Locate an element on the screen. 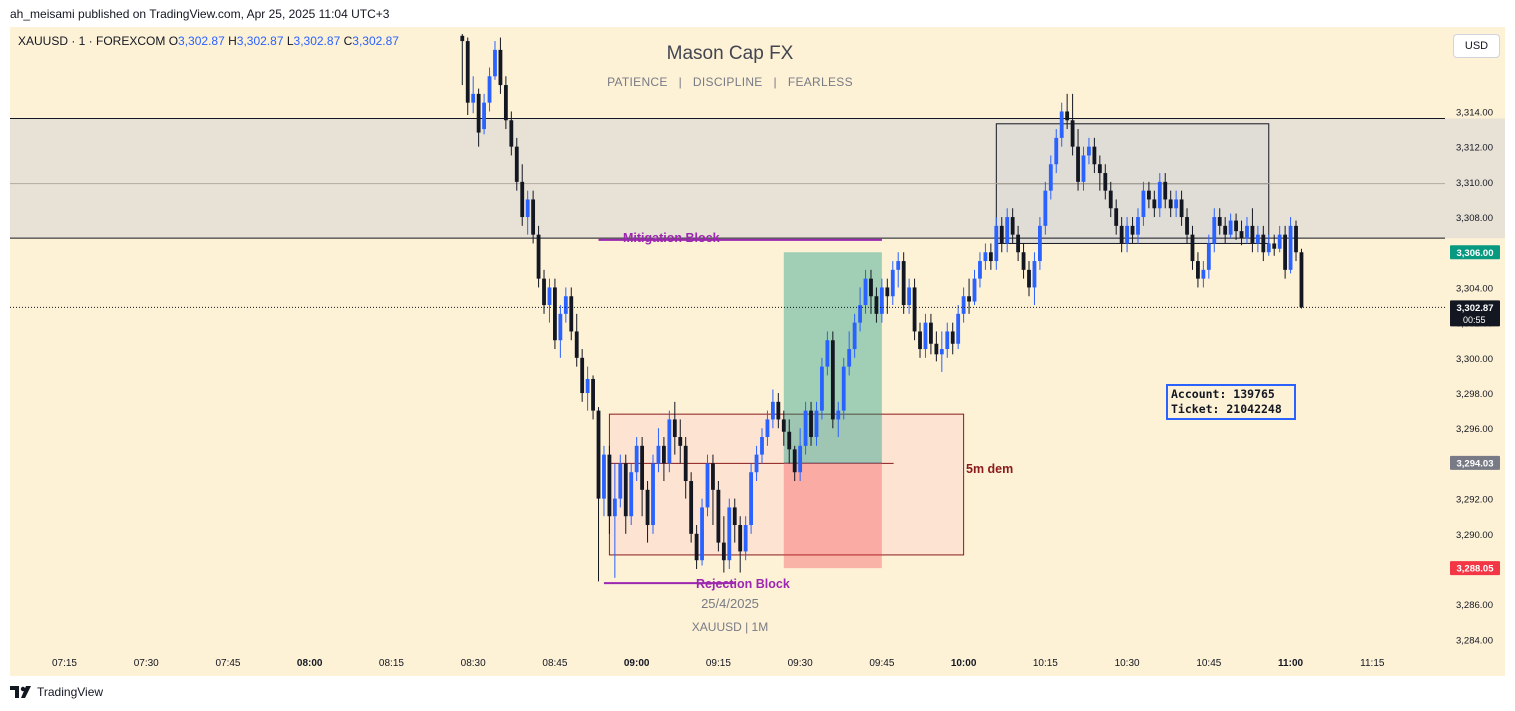 The width and height of the screenshot is (1515, 711). rejection-block-label: Rejection Block is located at coordinates (743, 584).